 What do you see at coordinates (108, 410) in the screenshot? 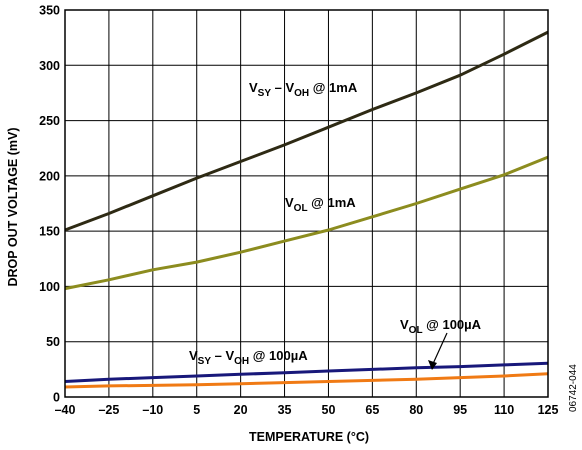
I see `x-tick-label: –25` at bounding box center [108, 410].